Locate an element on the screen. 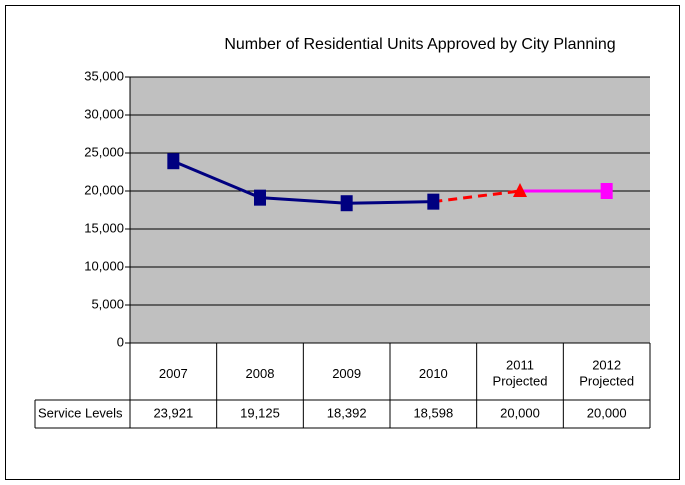 Image resolution: width=685 pixels, height=485 pixels. x-tick-label: 2010 is located at coordinates (433, 373).